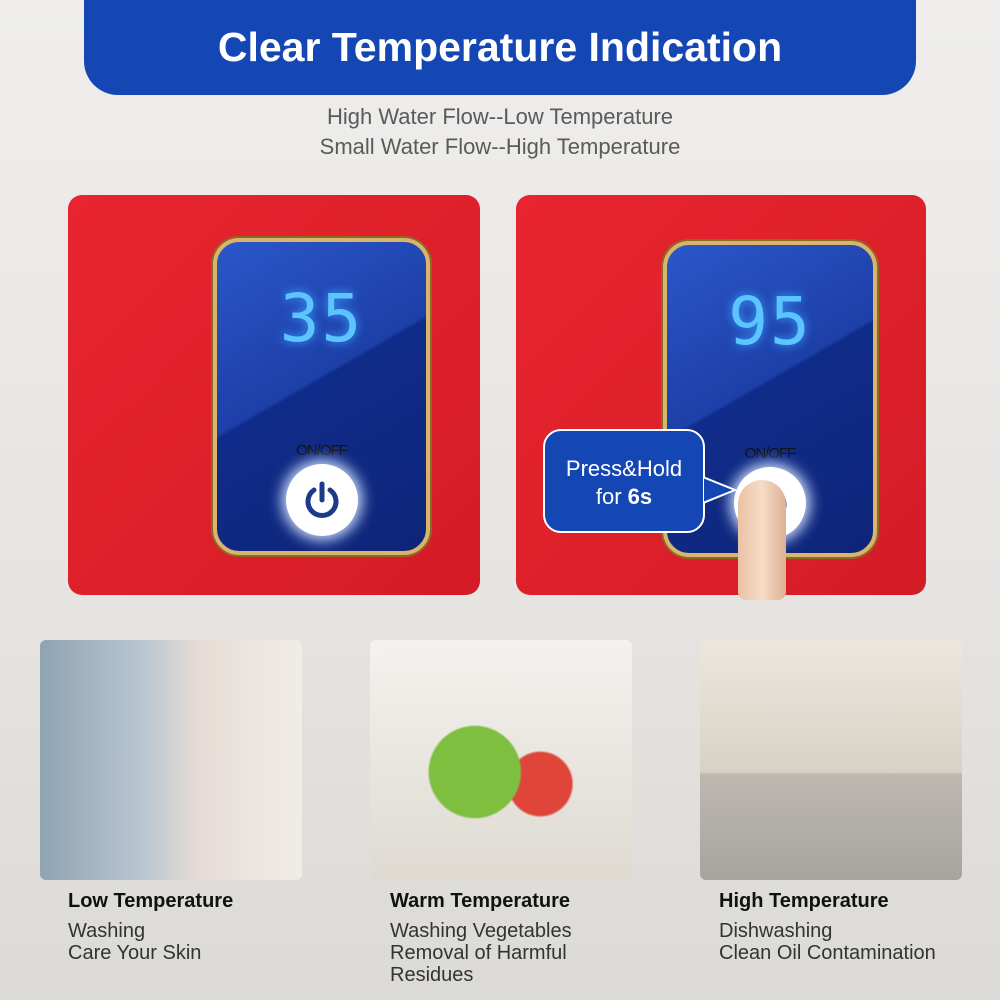 This screenshot has height=1000, width=1000. I want to click on page-title: Clear Temperature Indication, so click(500, 47).